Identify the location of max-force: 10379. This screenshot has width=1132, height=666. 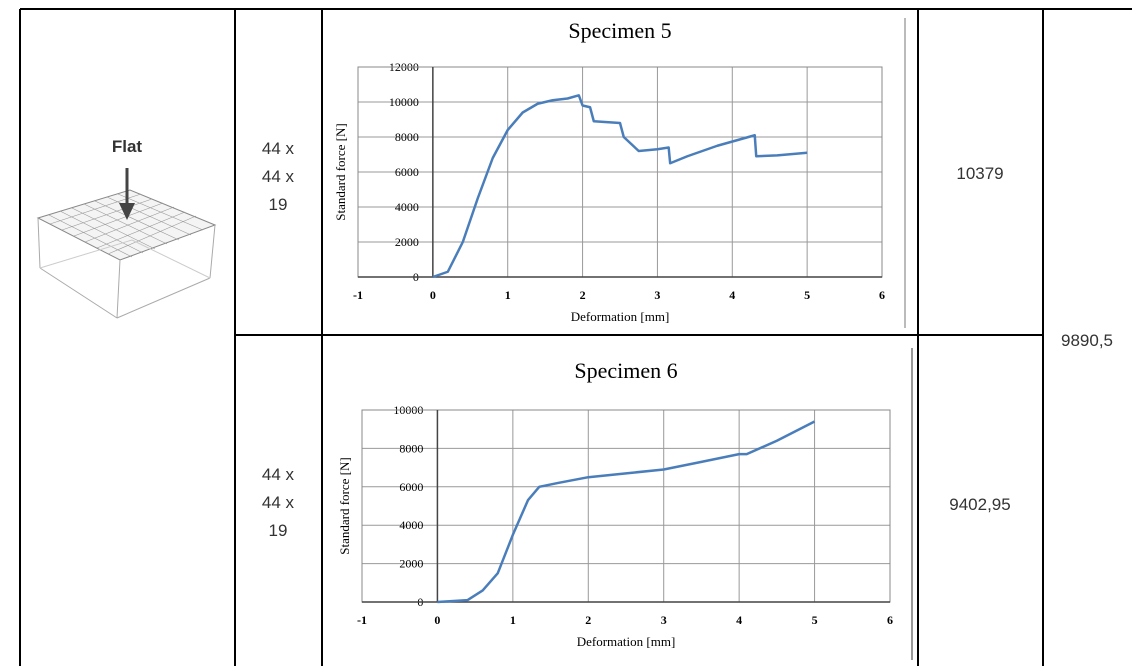
(979, 173).